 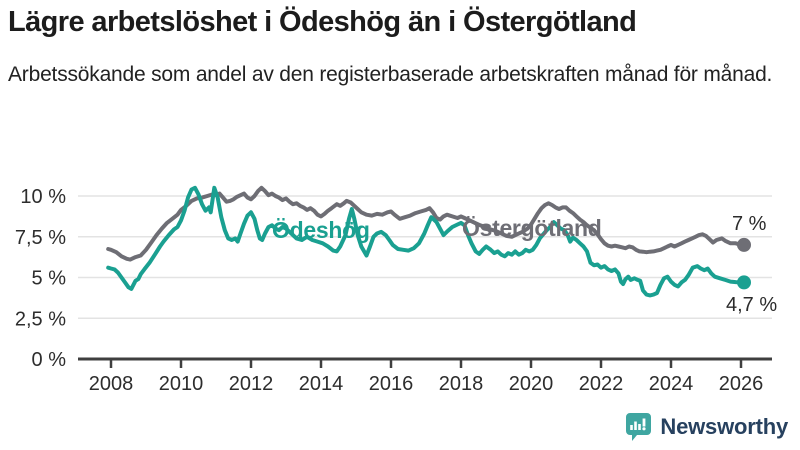 I want to click on series-label-odeshog: Ödeshög, so click(x=321, y=230).